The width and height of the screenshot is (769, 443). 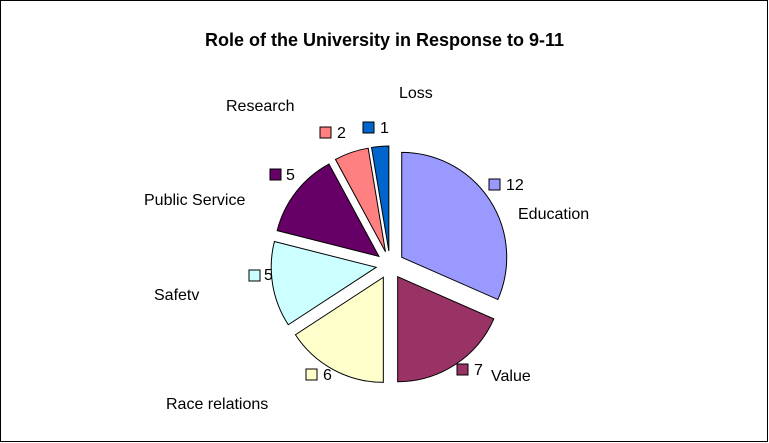 What do you see at coordinates (311, 374) in the screenshot?
I see `slice-marker-race-relations` at bounding box center [311, 374].